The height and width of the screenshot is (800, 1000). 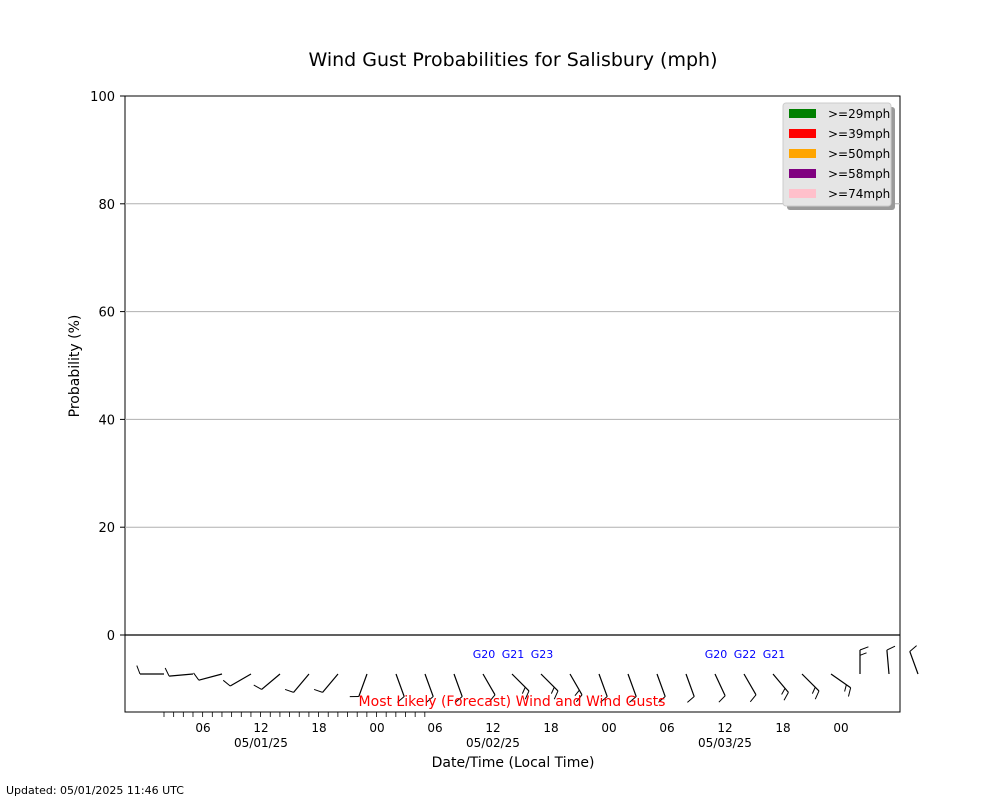 I want to click on y-tick-label: 20, so click(x=106, y=528).